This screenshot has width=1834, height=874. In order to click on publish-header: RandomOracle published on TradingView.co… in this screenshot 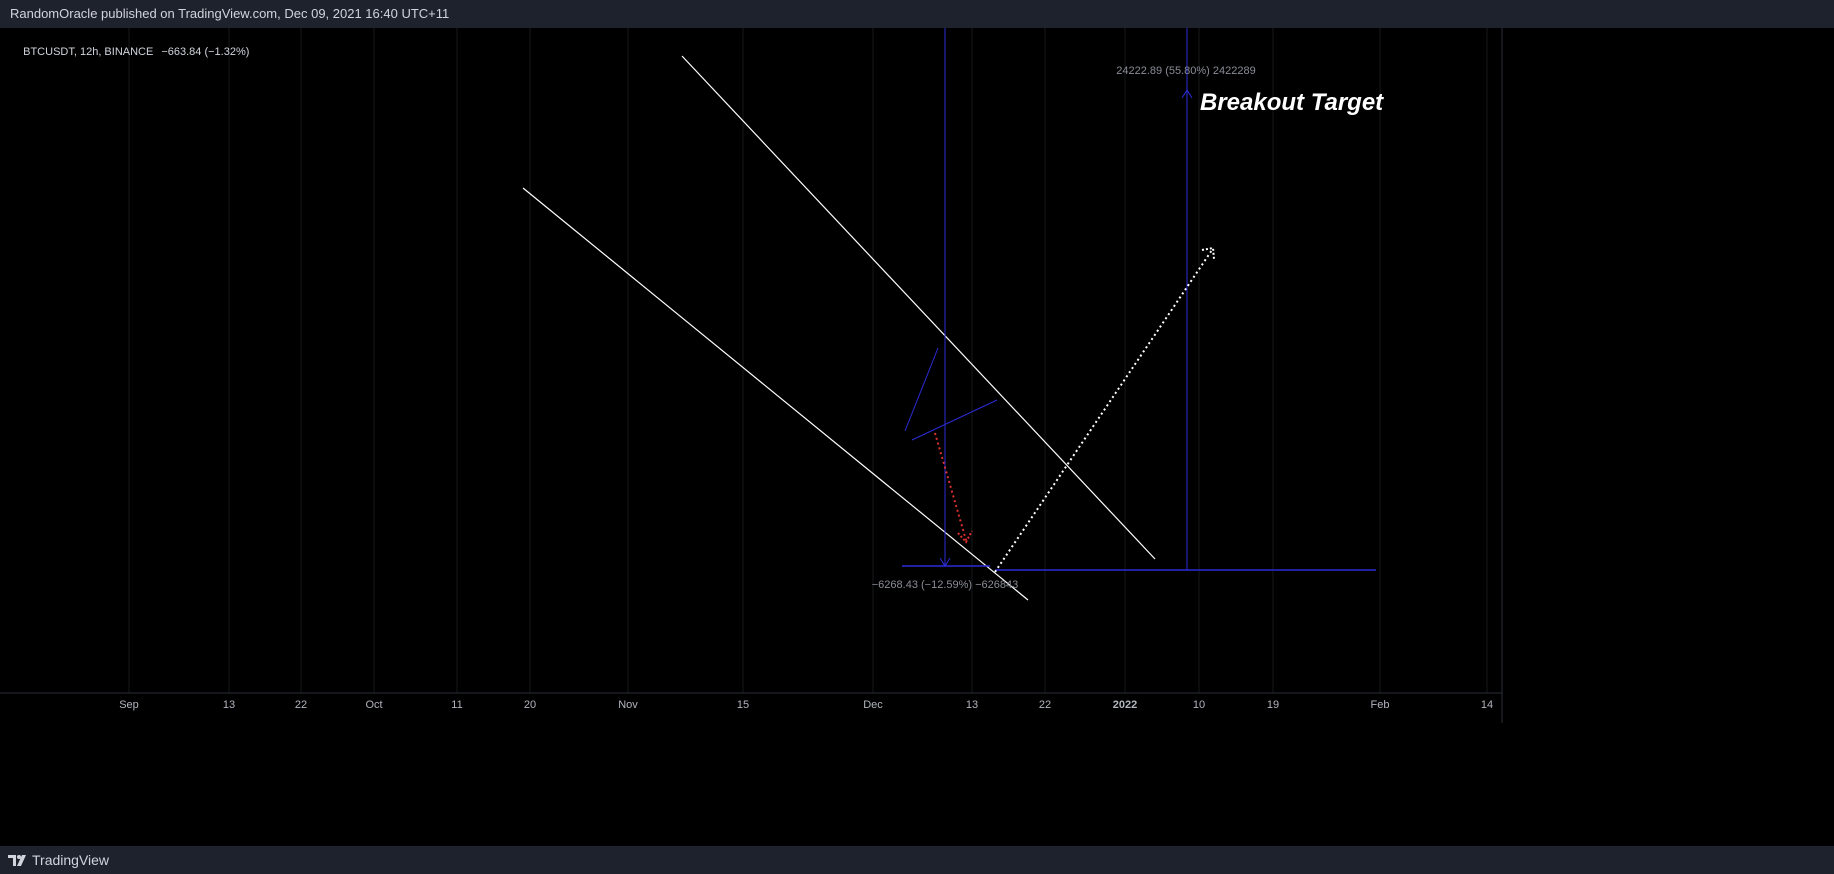, I will do `click(917, 14)`.